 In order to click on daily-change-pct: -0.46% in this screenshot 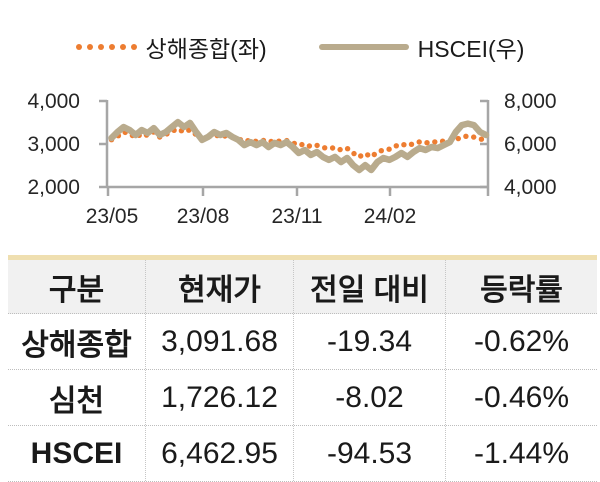, I will do `click(521, 397)`.